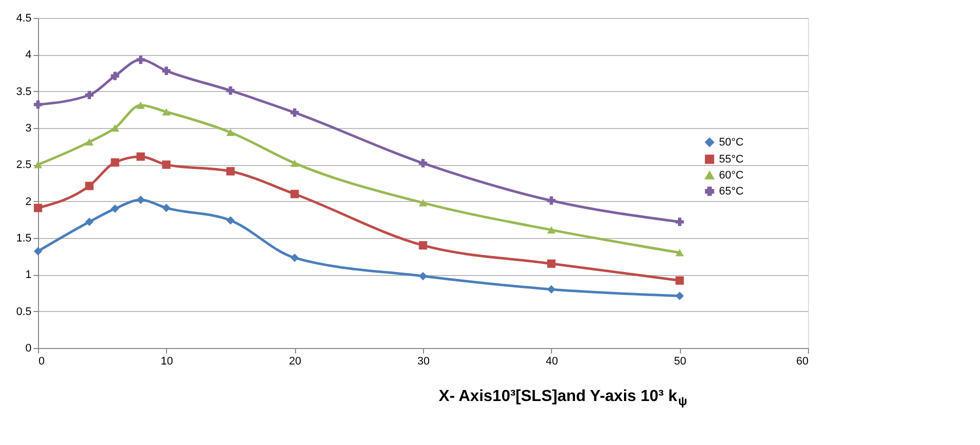  What do you see at coordinates (423, 362) in the screenshot?
I see `x-tick-label: 30` at bounding box center [423, 362].